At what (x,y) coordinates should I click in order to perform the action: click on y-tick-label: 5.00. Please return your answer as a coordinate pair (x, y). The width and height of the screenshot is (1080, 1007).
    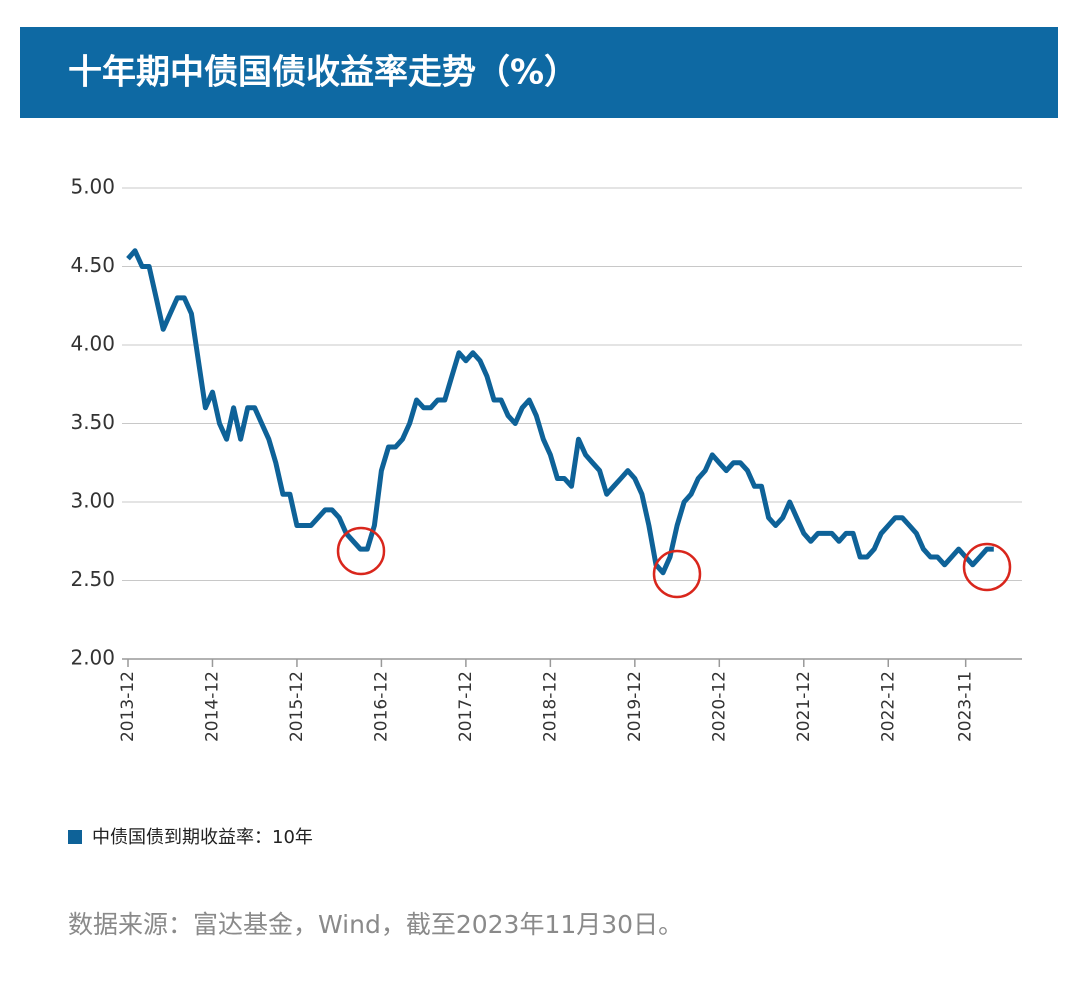
    Looking at the image, I should click on (92, 187).